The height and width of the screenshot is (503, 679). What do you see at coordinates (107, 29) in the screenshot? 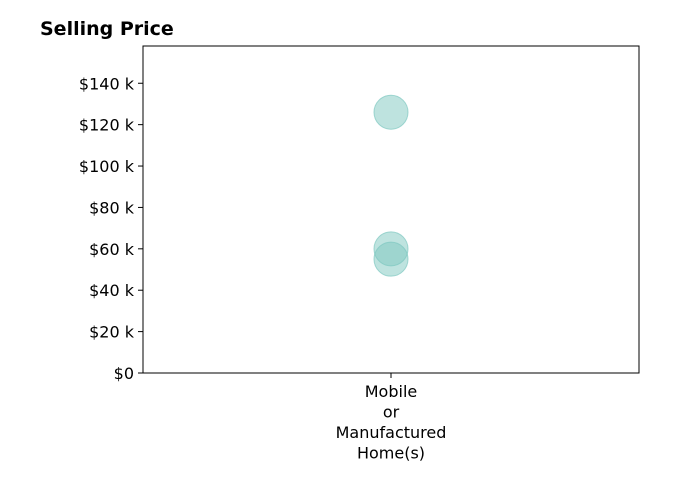
I see `chart-title: Selling Price` at bounding box center [107, 29].